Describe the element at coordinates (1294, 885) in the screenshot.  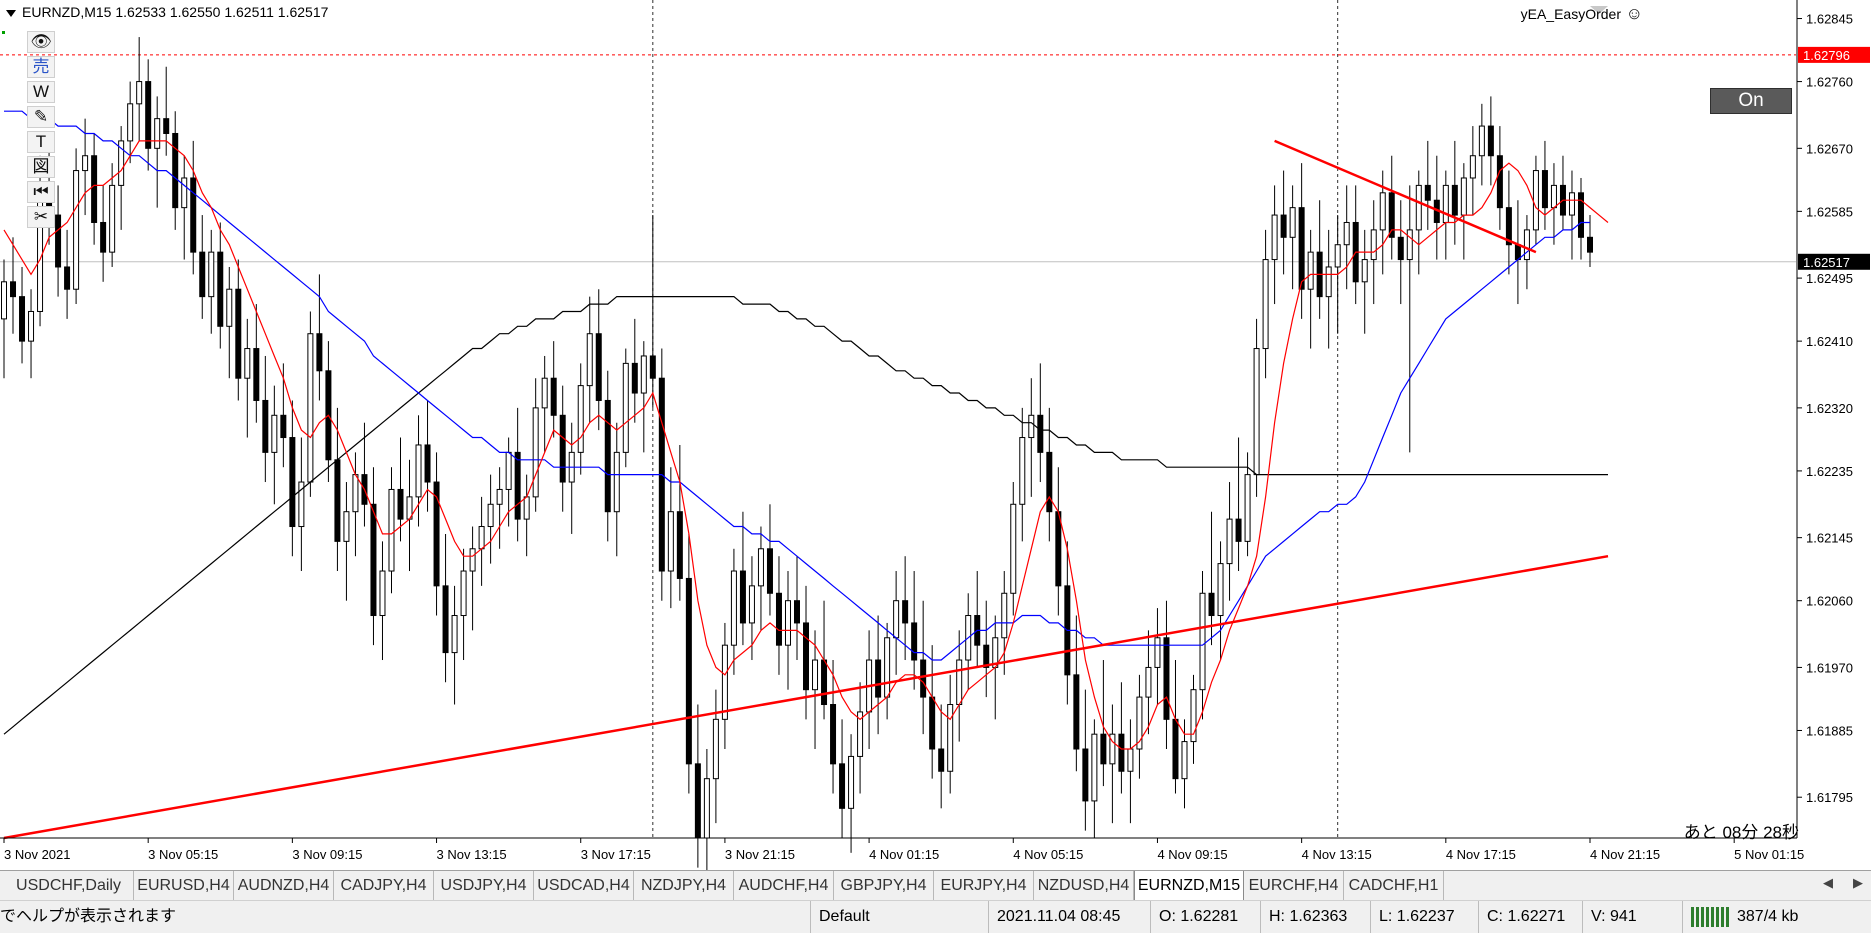
I see `tab-eurchf-h4: EURCHF,H4` at that location.